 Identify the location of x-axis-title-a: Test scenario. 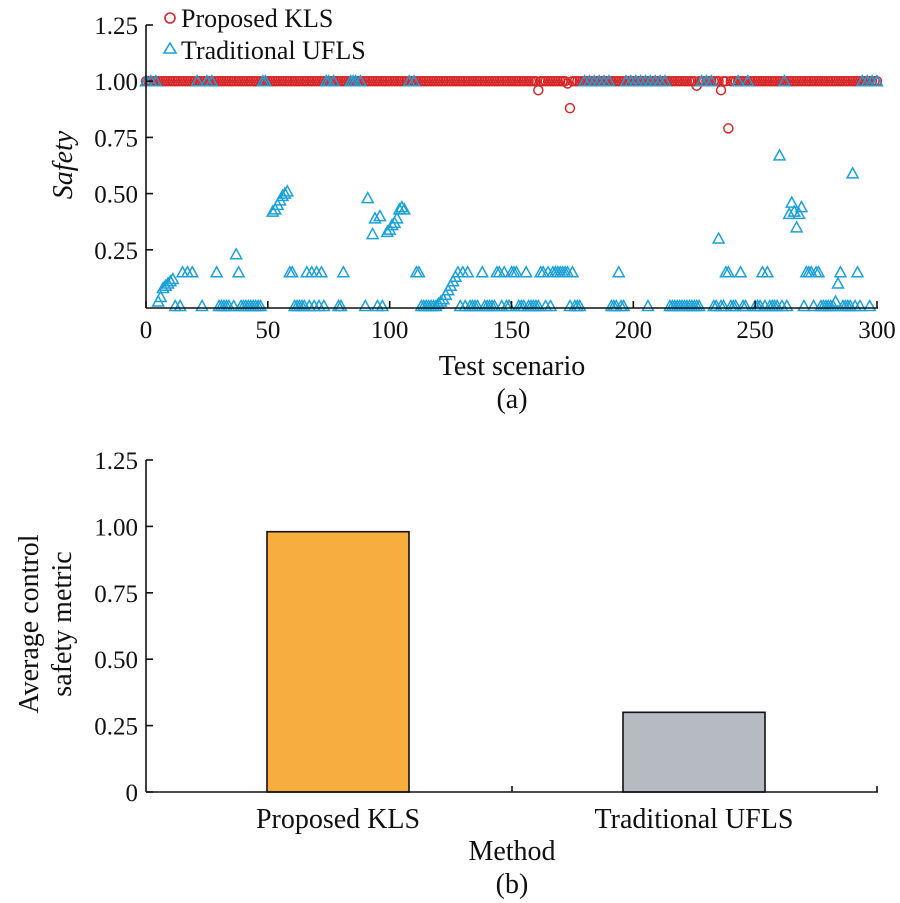
(512, 366).